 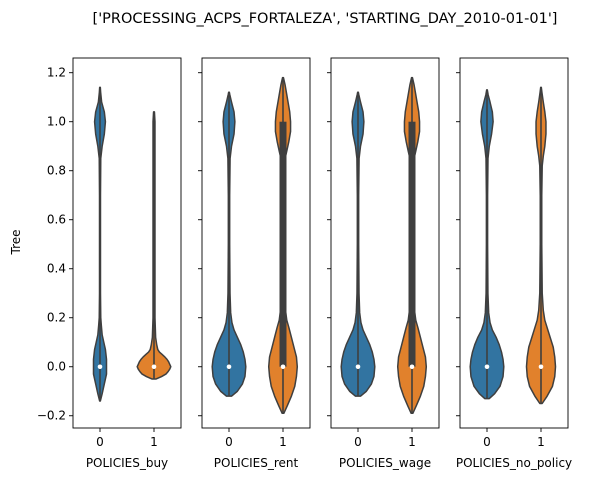 What do you see at coordinates (56, 318) in the screenshot?
I see `y-tick-label: 0.2` at bounding box center [56, 318].